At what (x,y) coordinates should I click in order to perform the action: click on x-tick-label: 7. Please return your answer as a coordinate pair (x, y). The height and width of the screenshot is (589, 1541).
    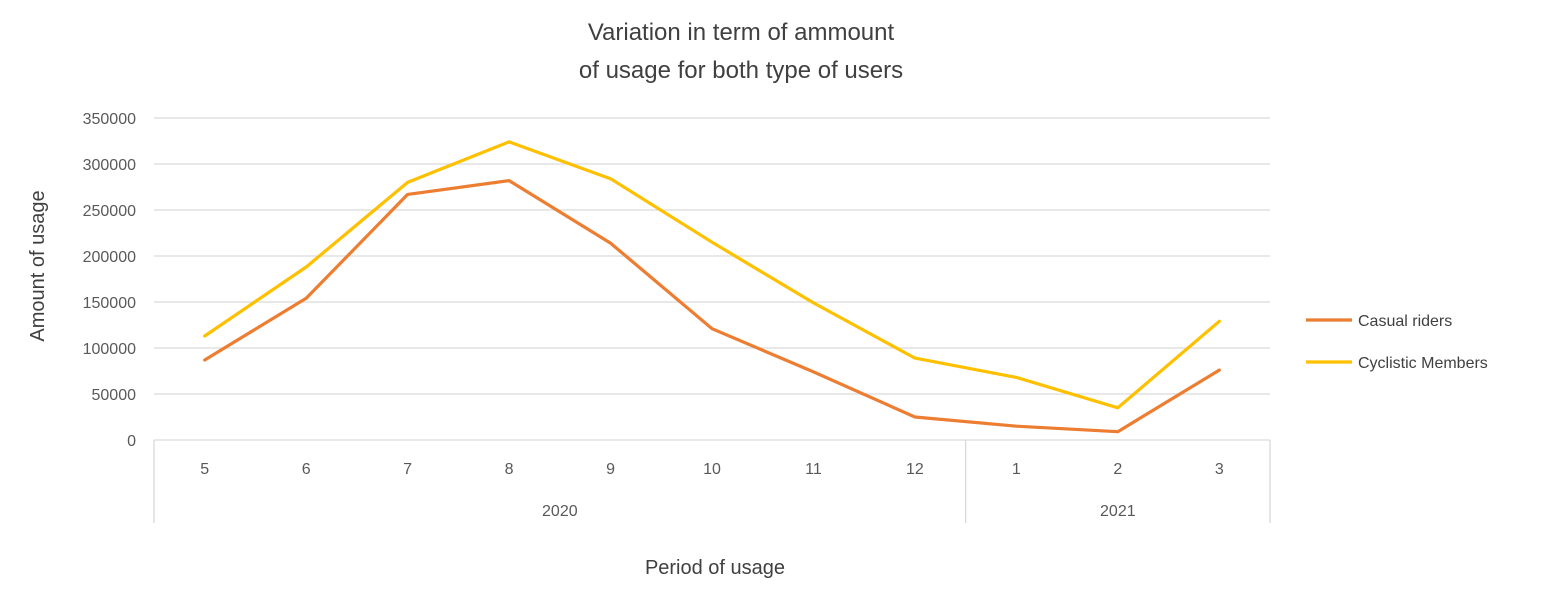
    Looking at the image, I should click on (407, 469).